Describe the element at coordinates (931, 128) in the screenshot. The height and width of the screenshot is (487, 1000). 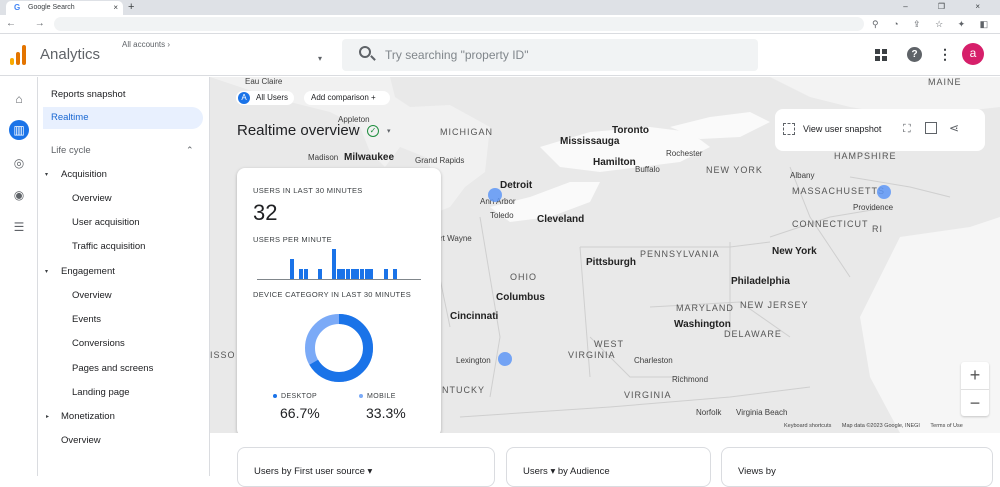
I see `customize-report-icon` at that location.